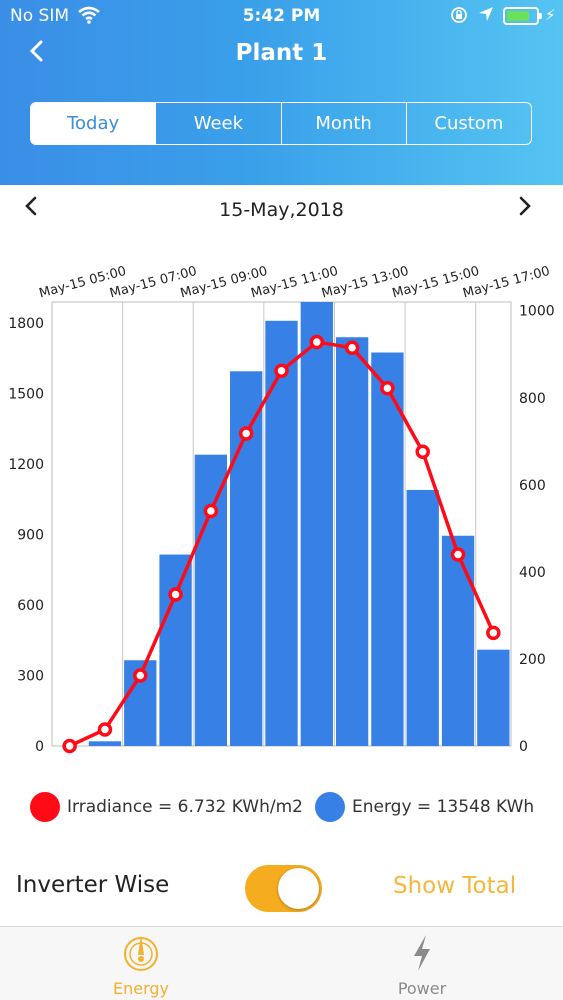 This screenshot has width=563, height=1000. Describe the element at coordinates (281, 53) in the screenshot. I see `page-title: Plant 1` at that location.